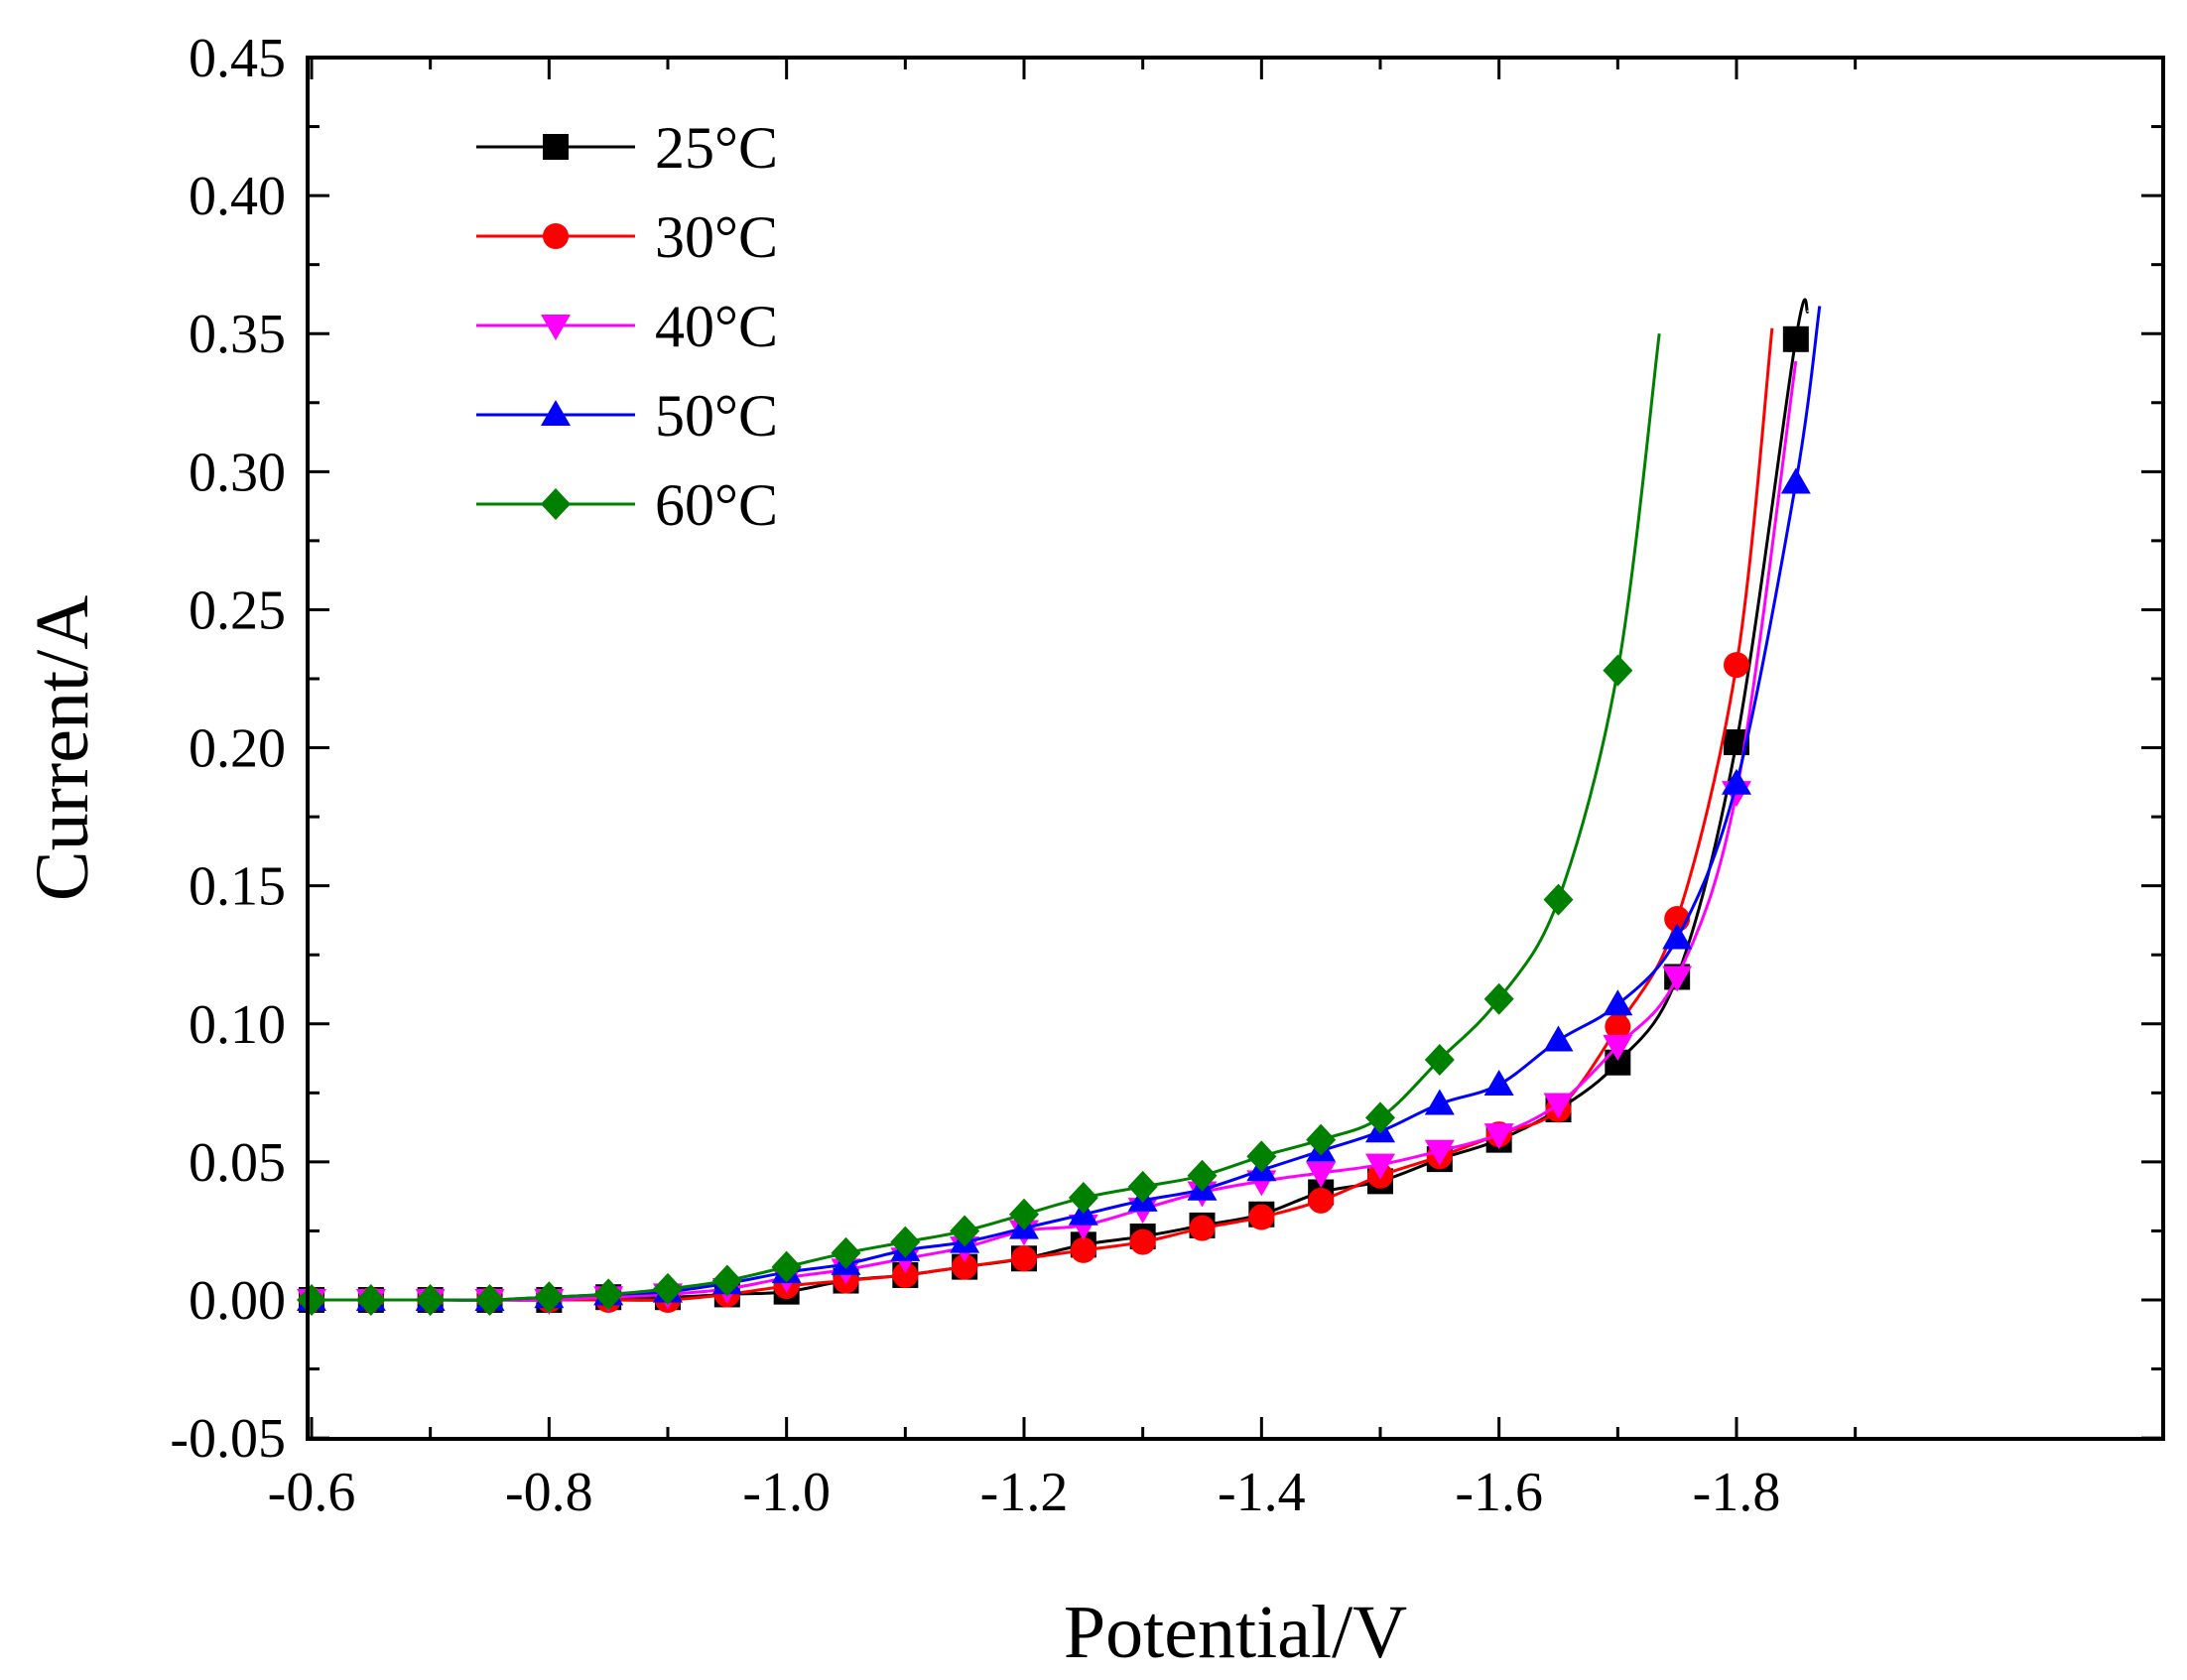 The image size is (2187, 1680). Describe the element at coordinates (238, 887) in the screenshot. I see `y-tick-label: 0.15` at that location.